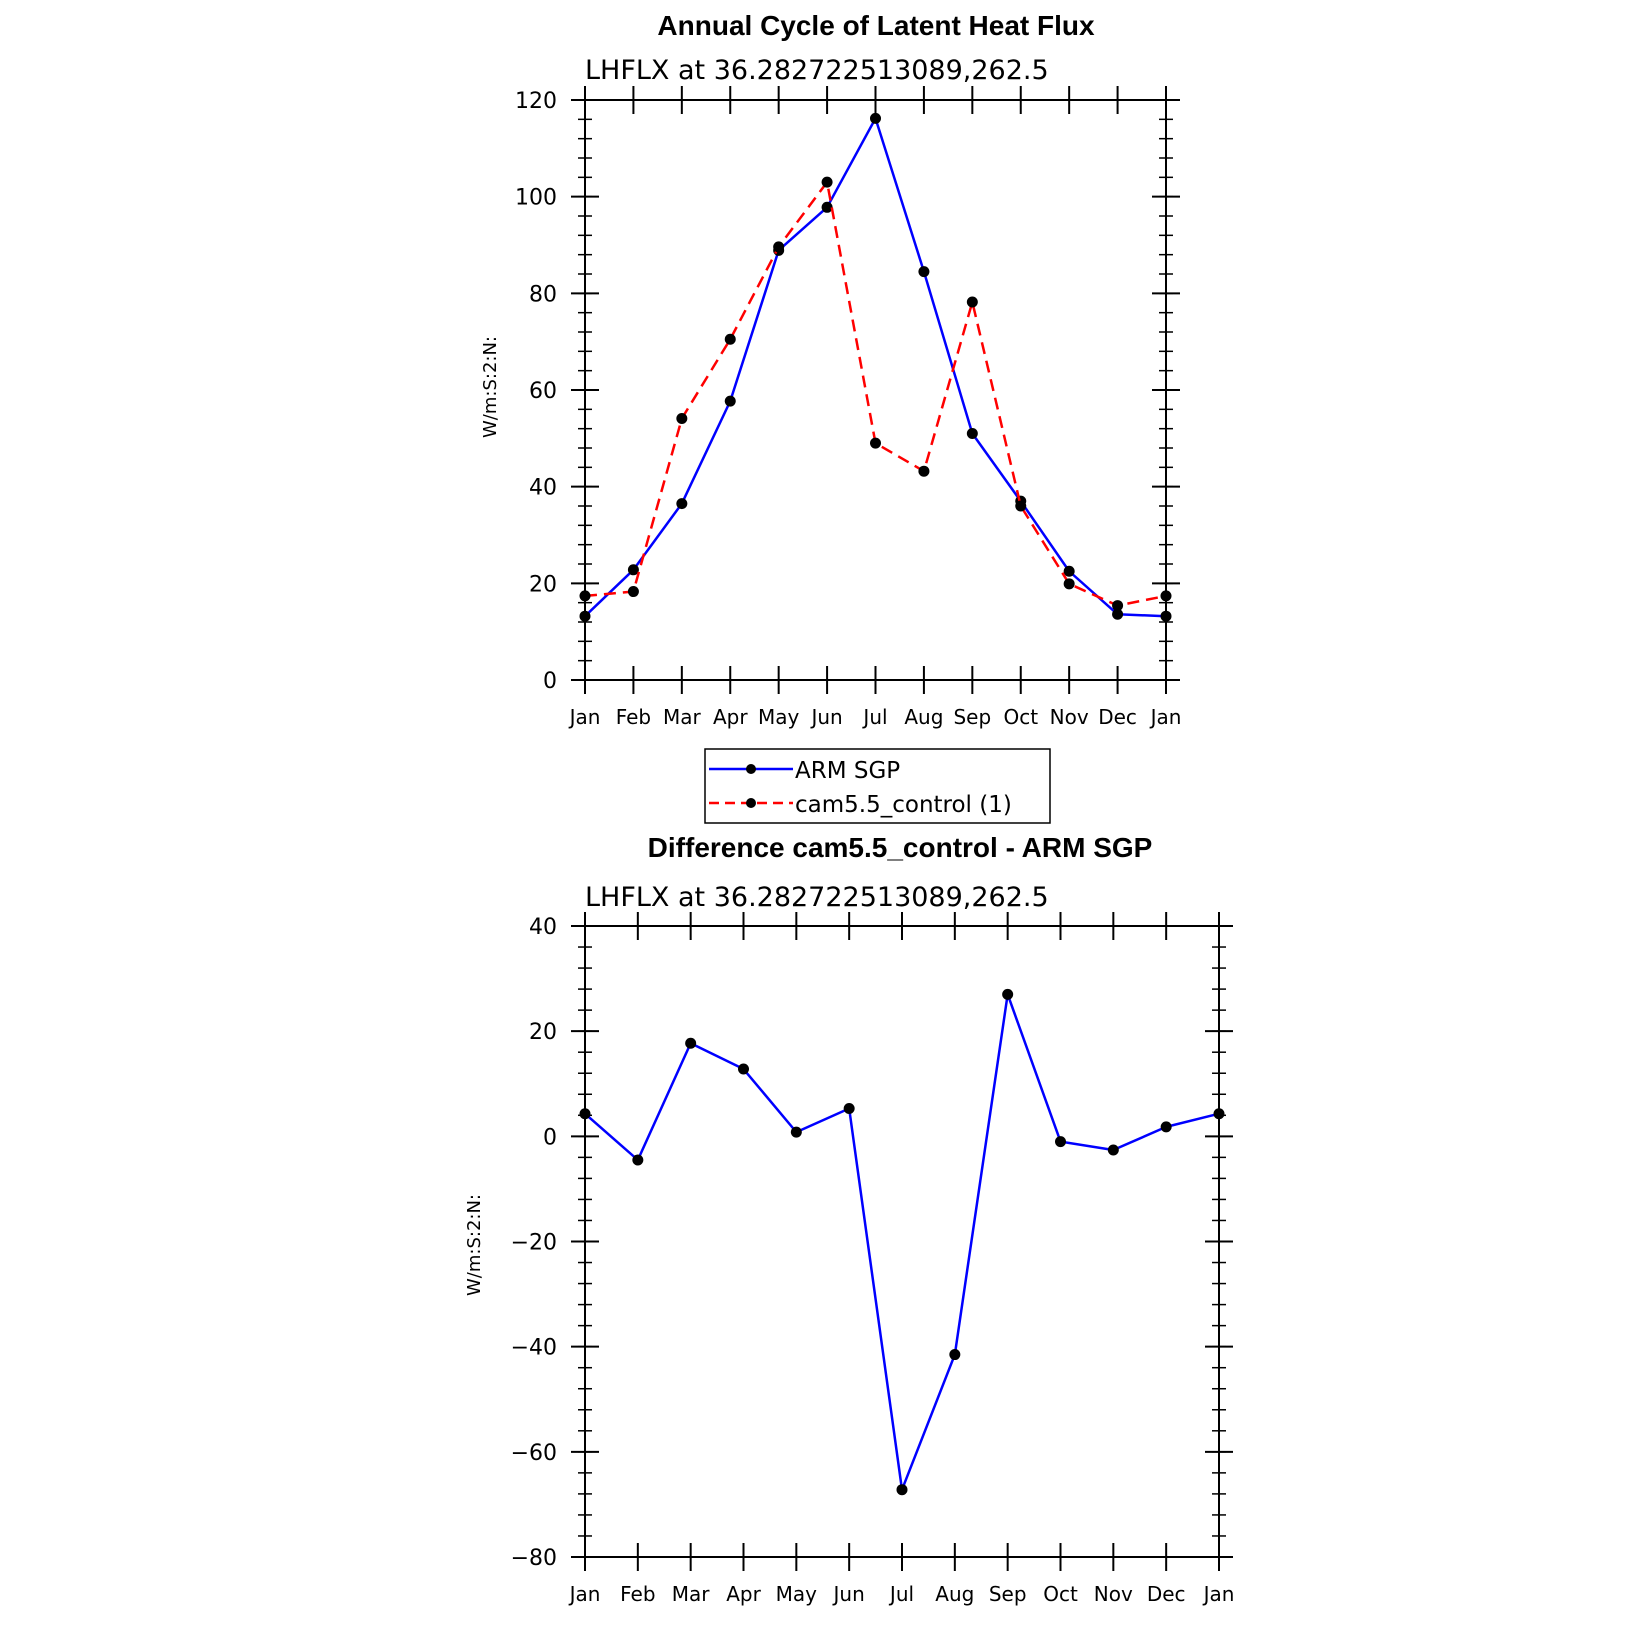 This screenshot has width=1652, height=1652. Describe the element at coordinates (847, 771) in the screenshot. I see `legend-label-arm-sgp: ARM SGP` at that location.